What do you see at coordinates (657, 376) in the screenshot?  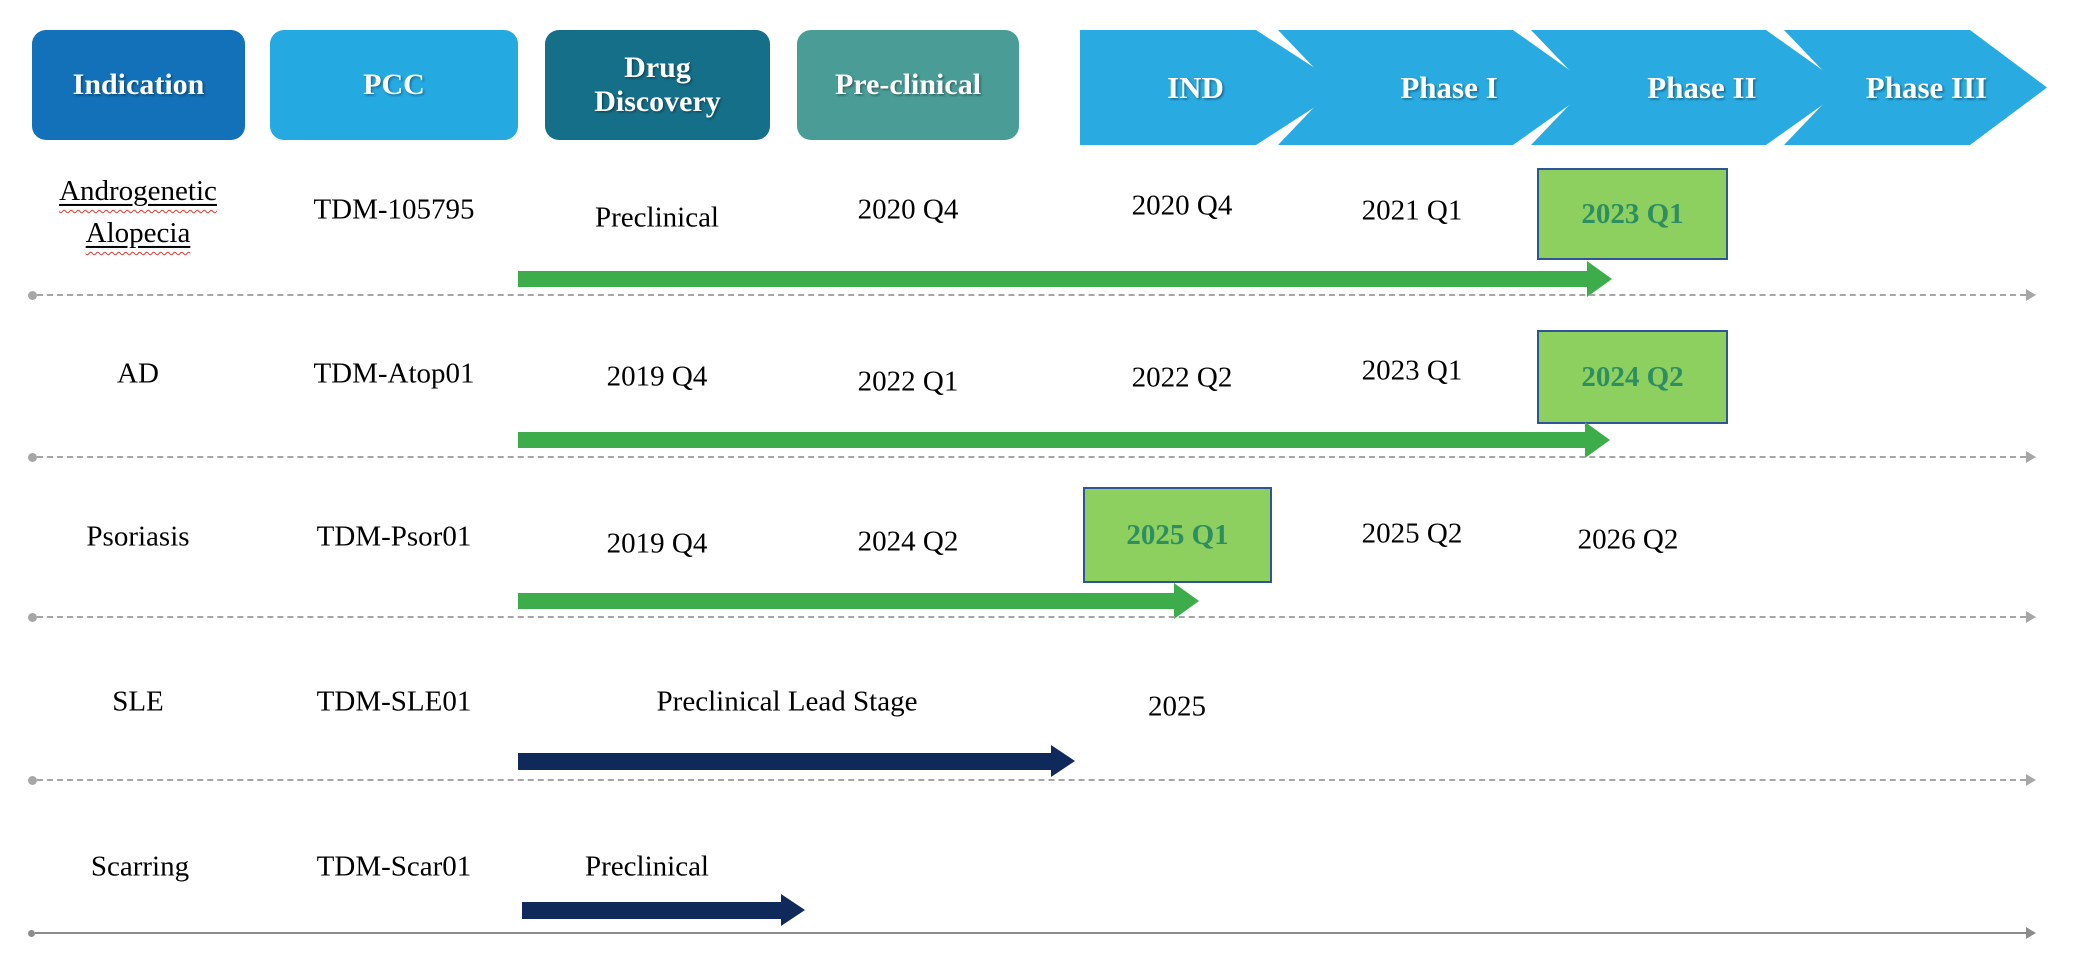 I see `row2-drug-discovery-value: 2019 Q4` at bounding box center [657, 376].